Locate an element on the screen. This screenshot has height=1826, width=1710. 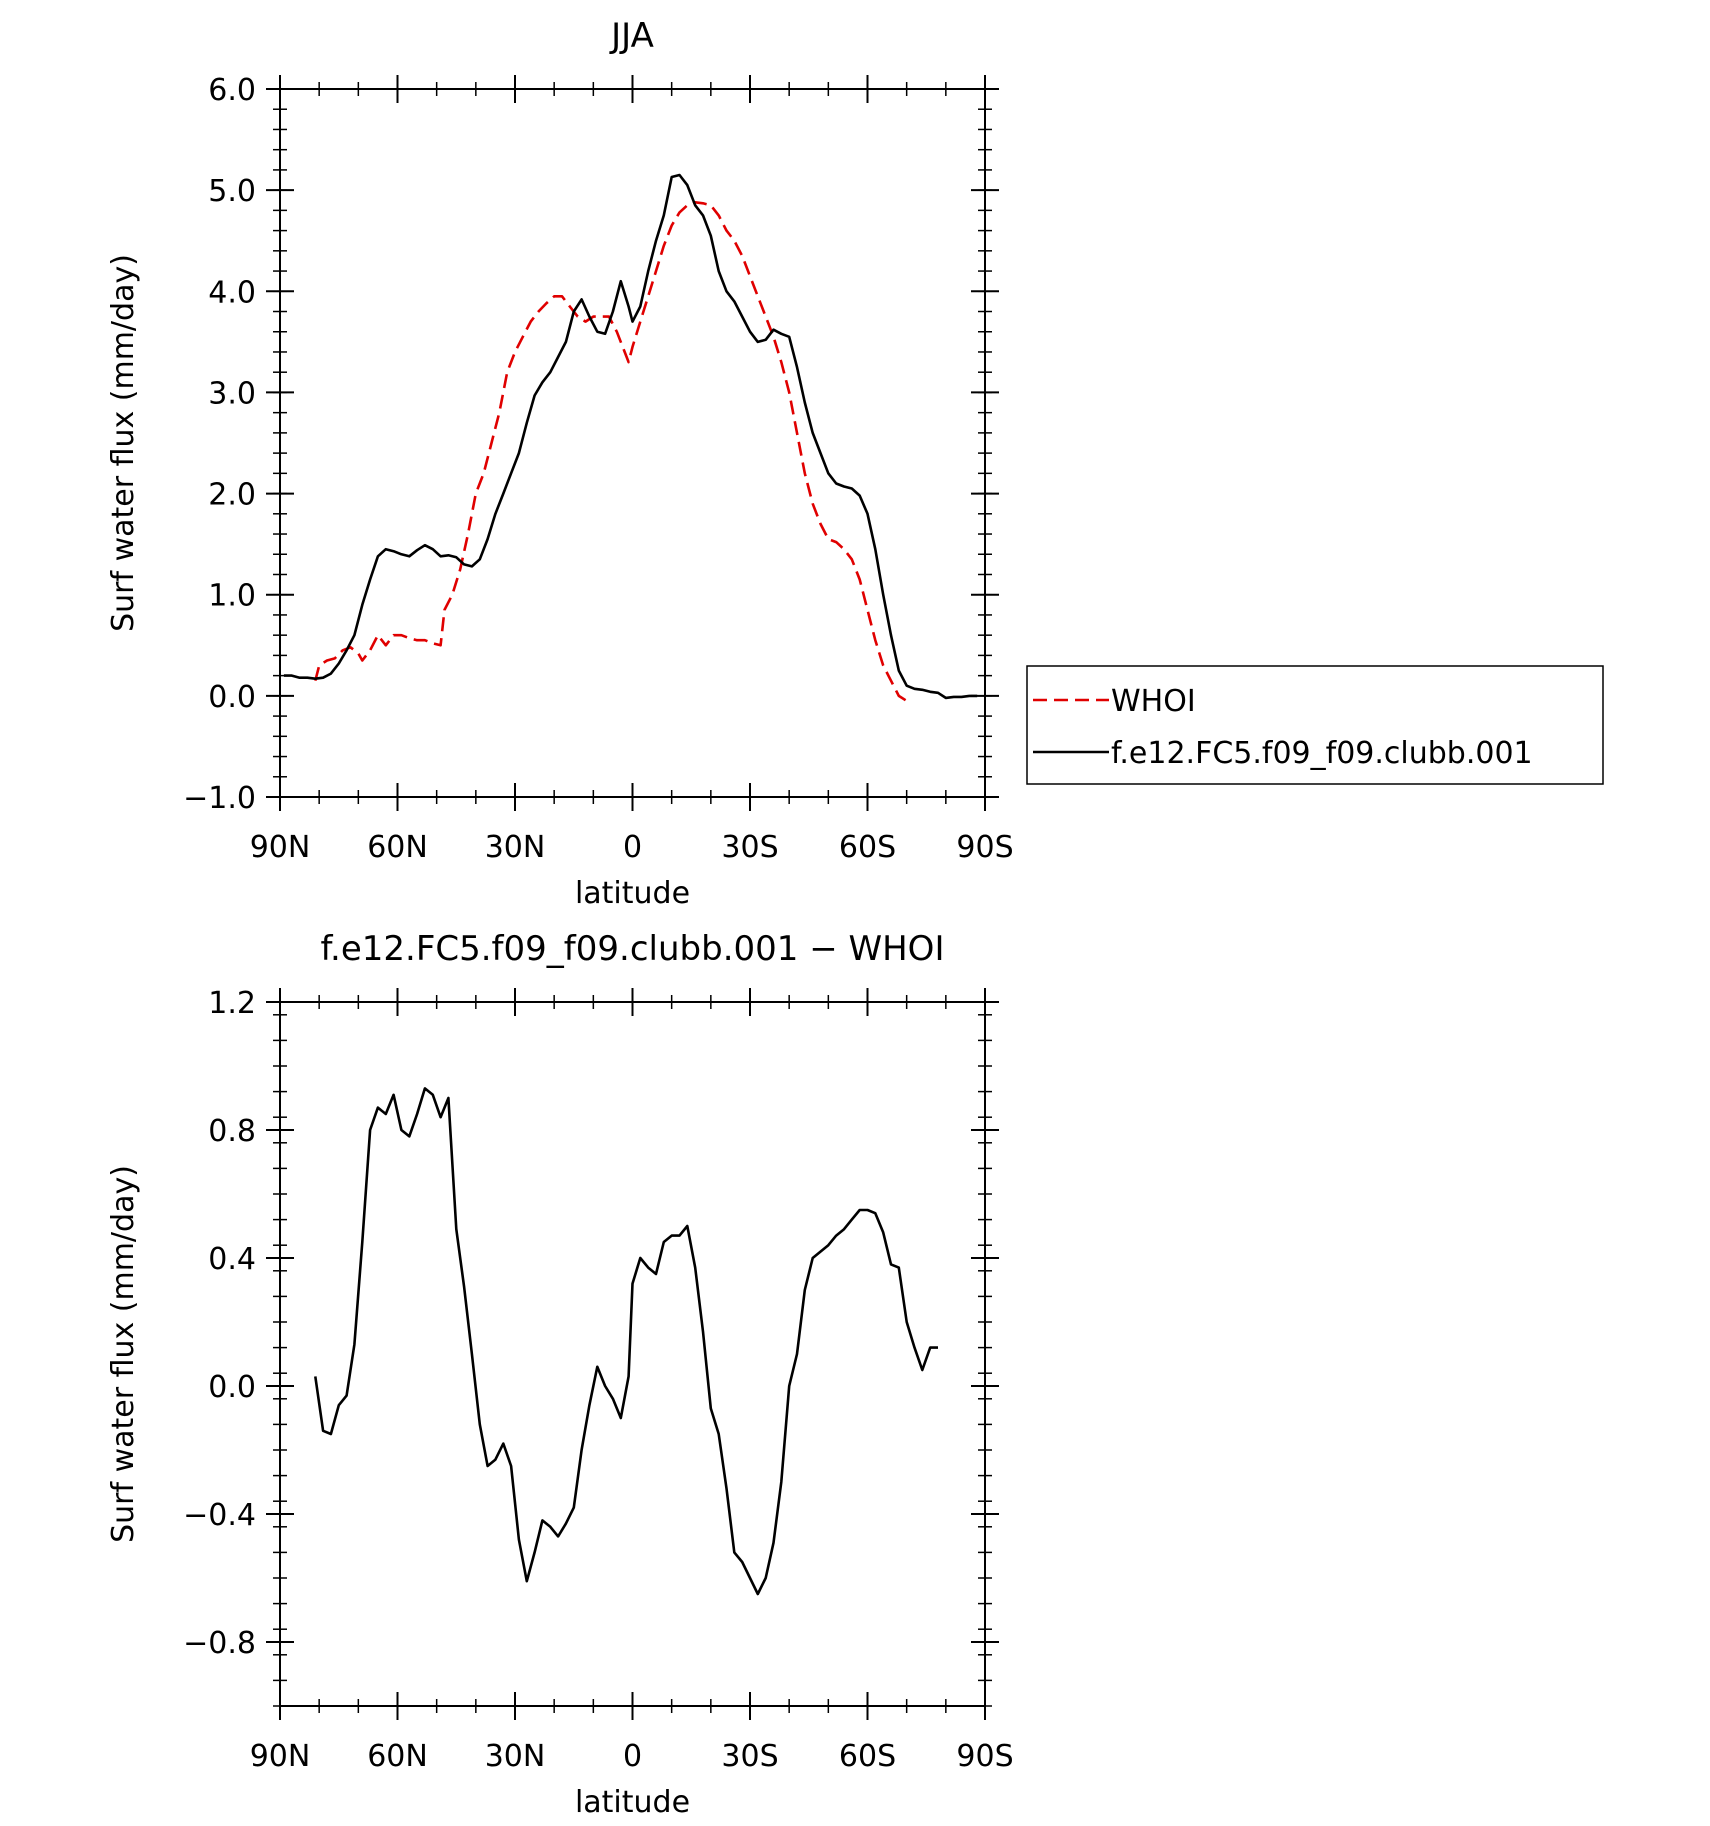
panel2-x-tick-label: 30S is located at coordinates (749, 1756).